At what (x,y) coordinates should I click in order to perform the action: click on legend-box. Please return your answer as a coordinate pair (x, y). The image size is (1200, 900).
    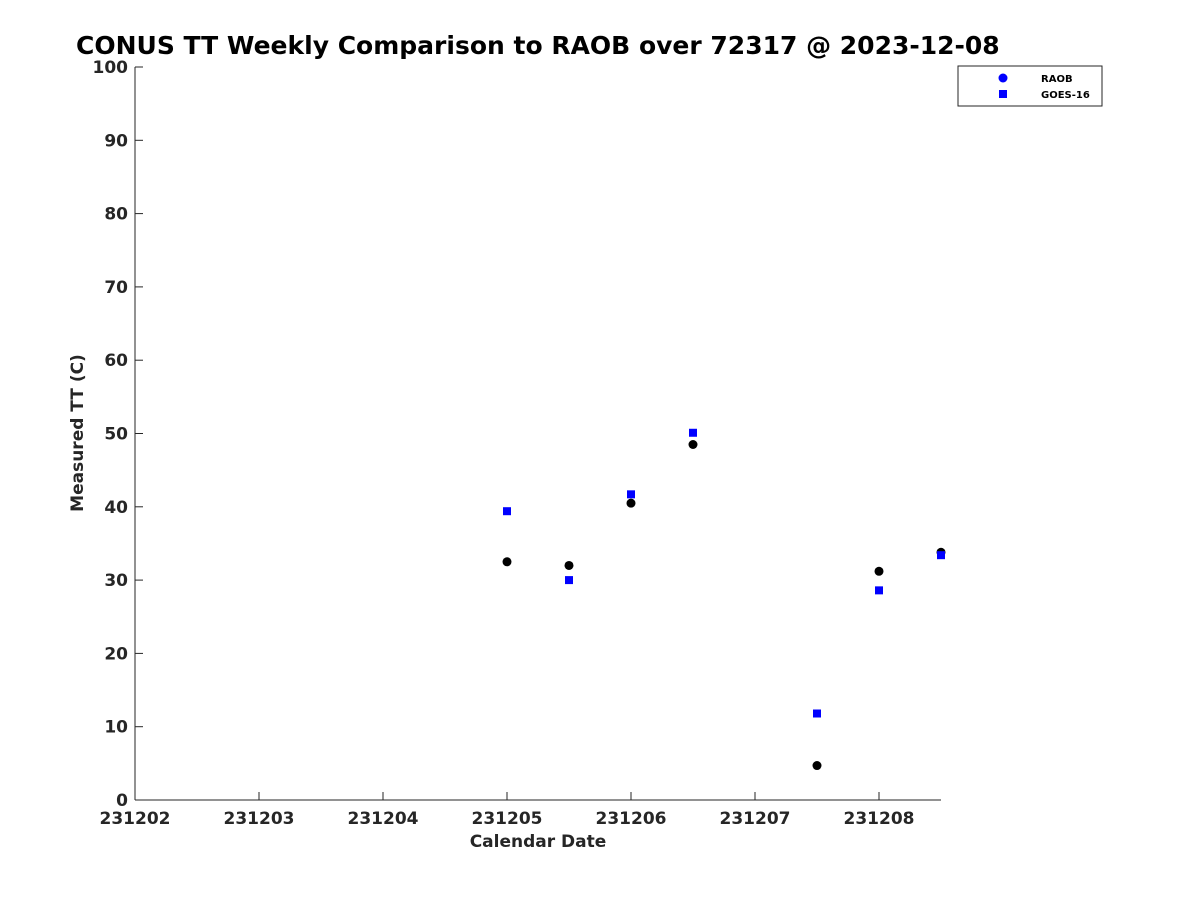
    Looking at the image, I should click on (1030, 86).